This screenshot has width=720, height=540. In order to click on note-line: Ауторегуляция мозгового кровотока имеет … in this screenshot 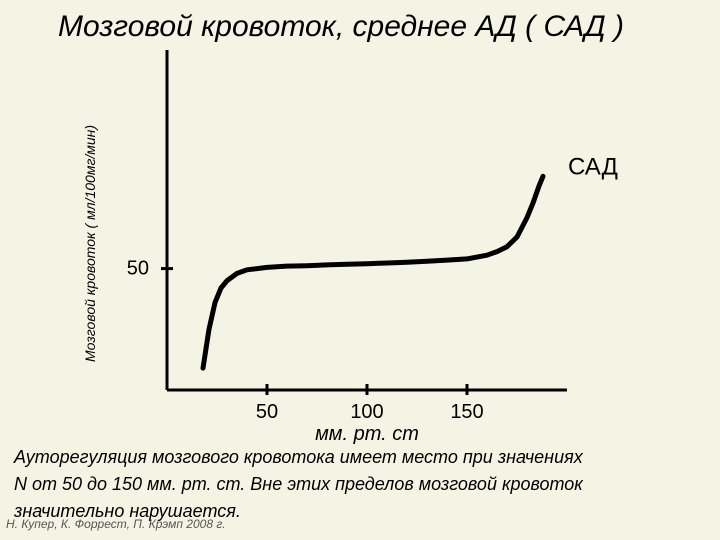, I will do `click(298, 457)`.